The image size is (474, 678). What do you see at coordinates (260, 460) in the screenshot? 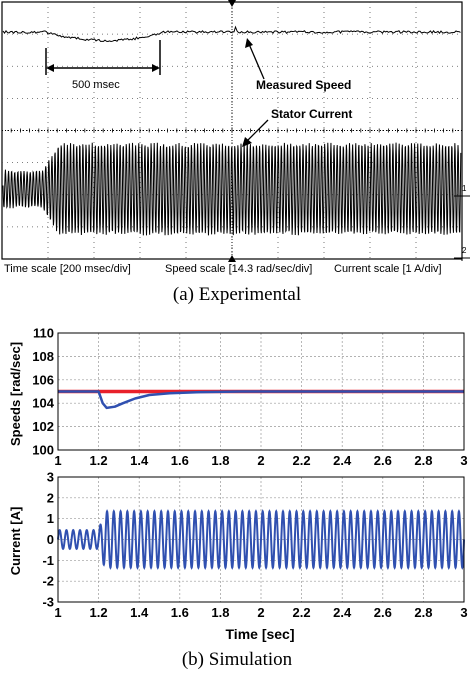
I see `speeds-x-tick-label: 2` at bounding box center [260, 460].